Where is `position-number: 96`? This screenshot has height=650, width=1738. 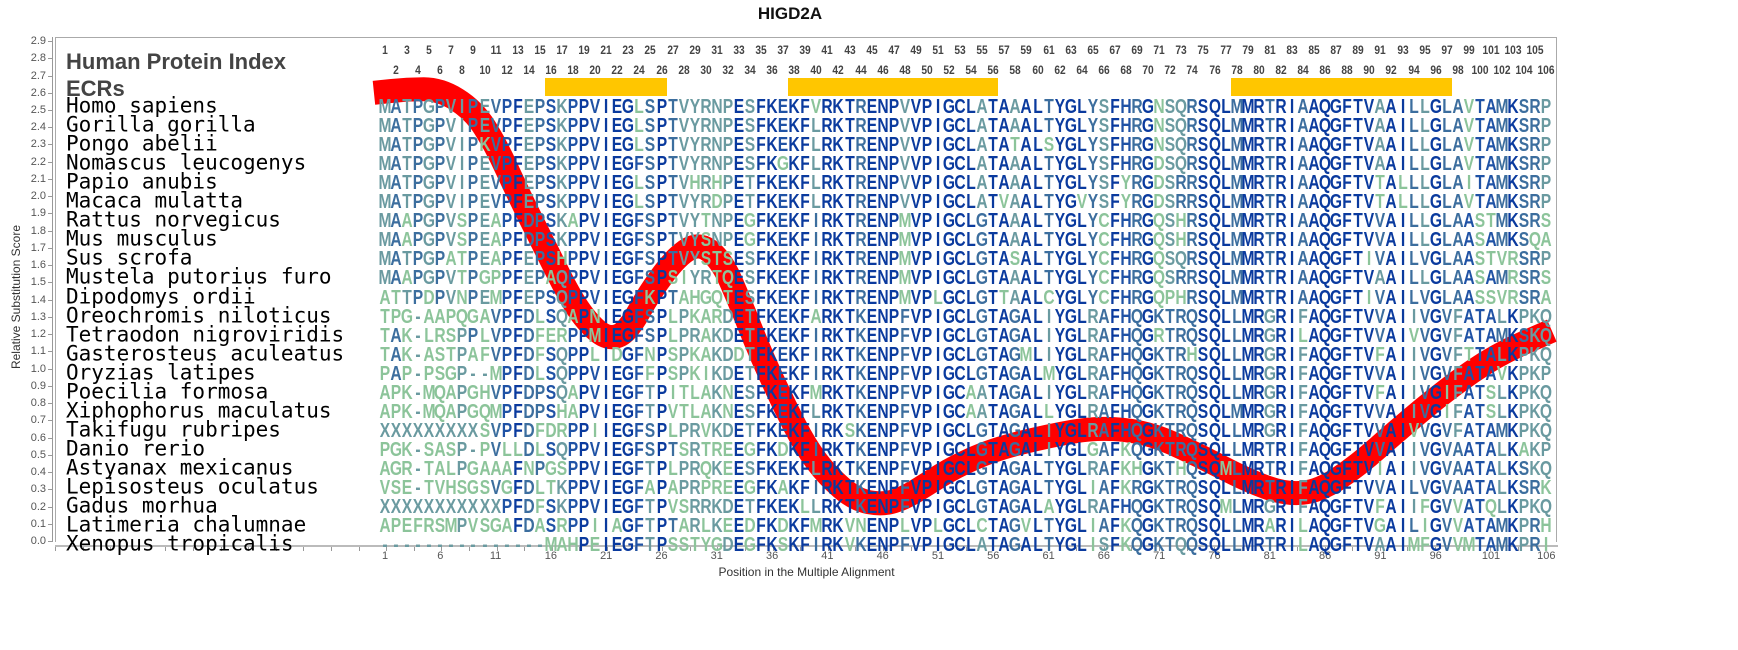 position-number: 96 is located at coordinates (1435, 70).